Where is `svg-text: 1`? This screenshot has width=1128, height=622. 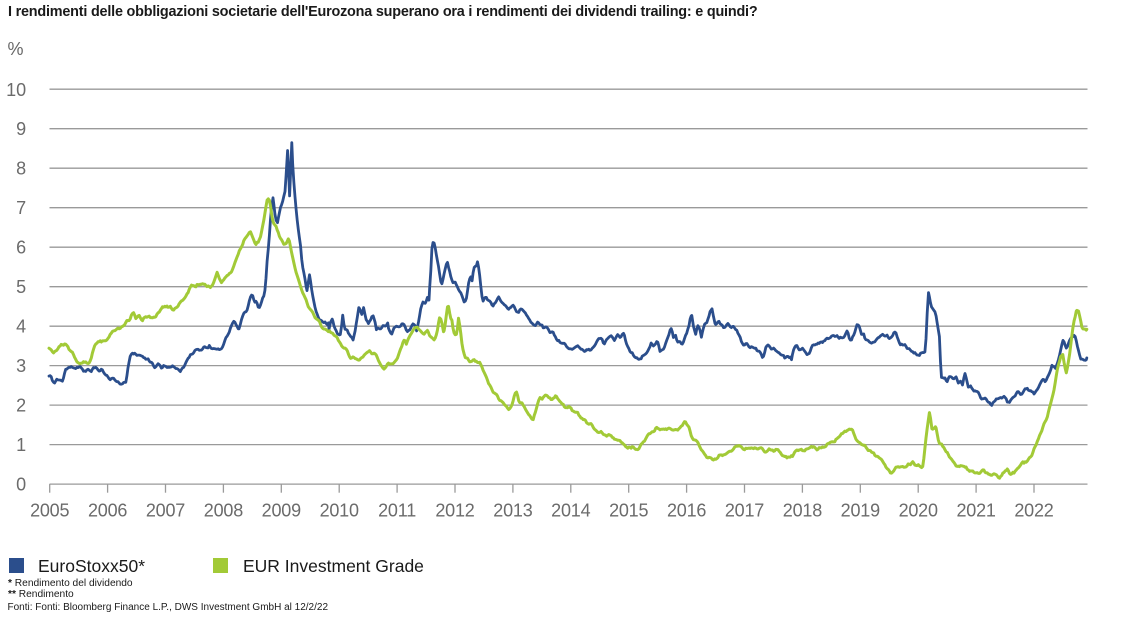 svg-text: 1 is located at coordinates (21, 445).